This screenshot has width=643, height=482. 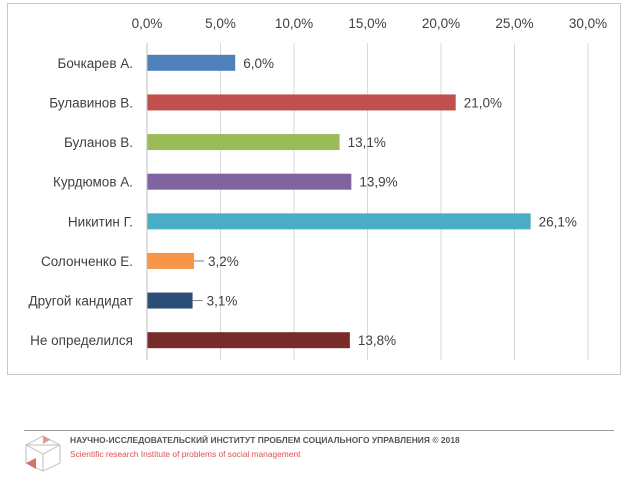 I want to click on category-label: Бочкарев А., so click(x=95, y=63).